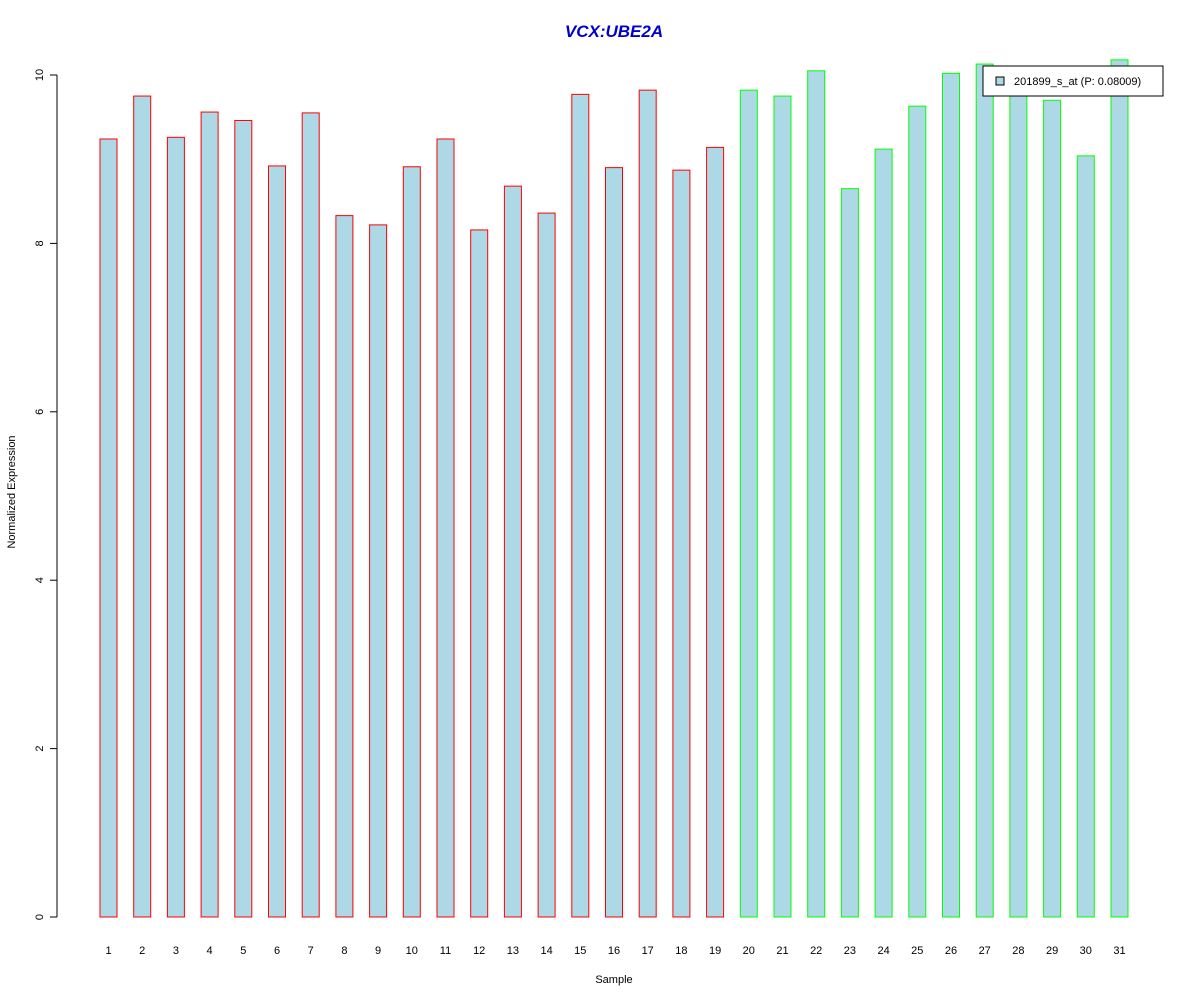 The width and height of the screenshot is (1200, 1000). What do you see at coordinates (12, 491) in the screenshot?
I see `y-axis-label: Normalized Expression` at bounding box center [12, 491].